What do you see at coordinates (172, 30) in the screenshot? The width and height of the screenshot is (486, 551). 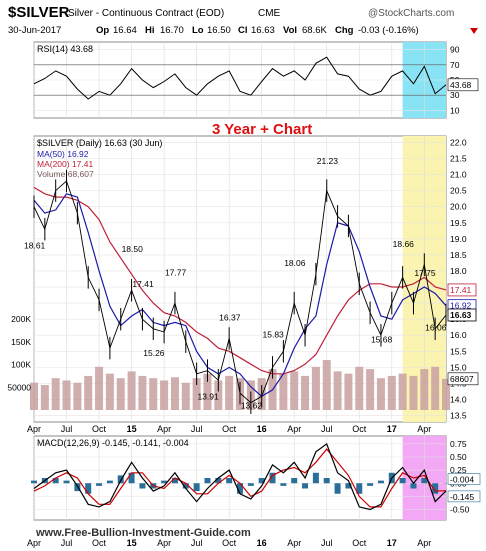 I see `hi-value: 16.70` at bounding box center [172, 30].